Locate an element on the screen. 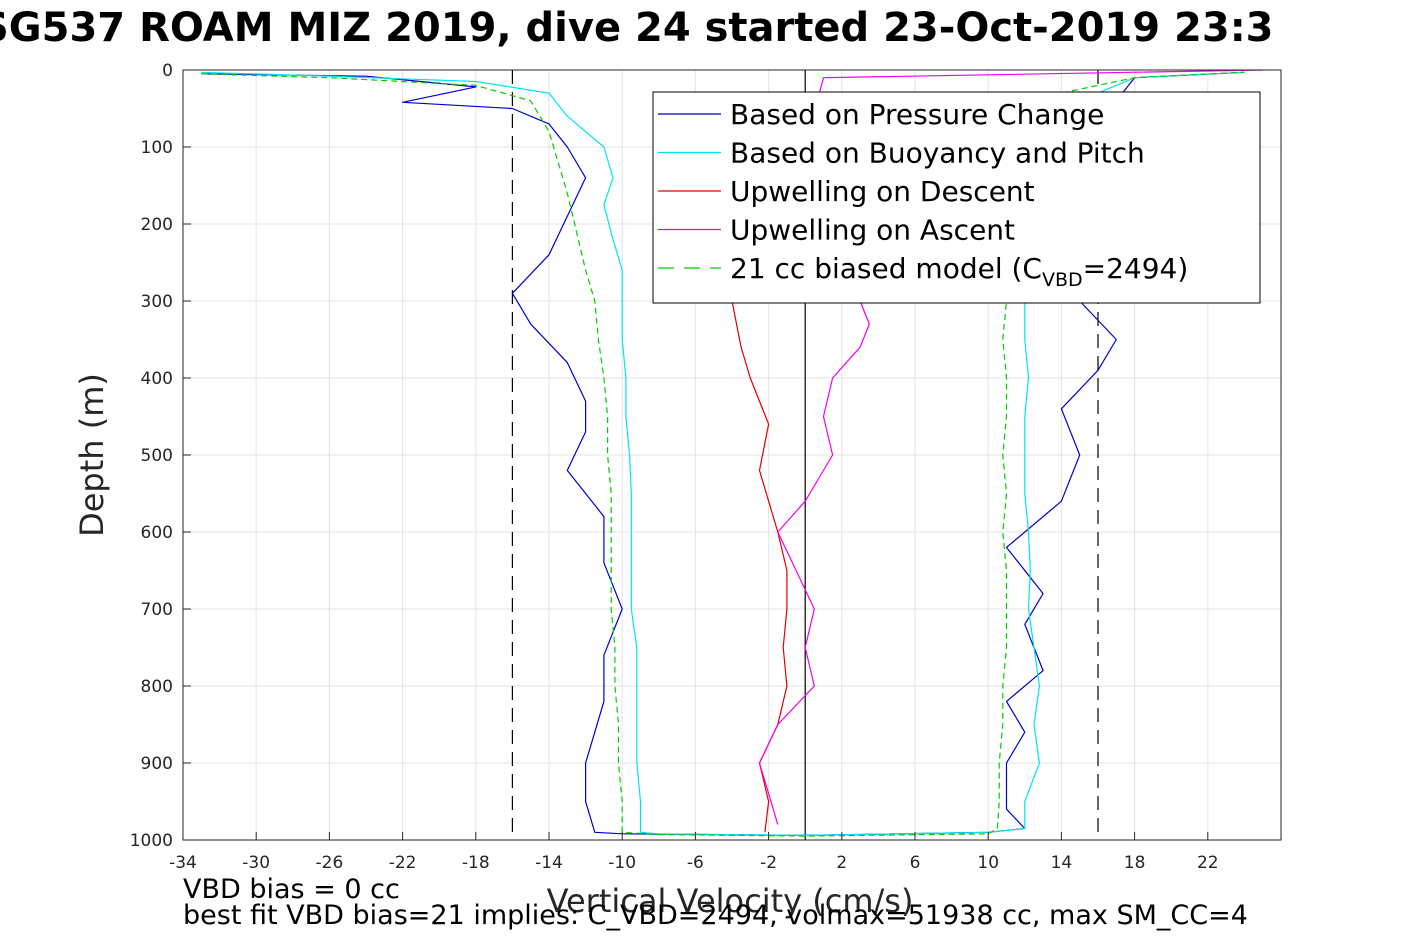  x-tick-label: -22 is located at coordinates (403, 863).